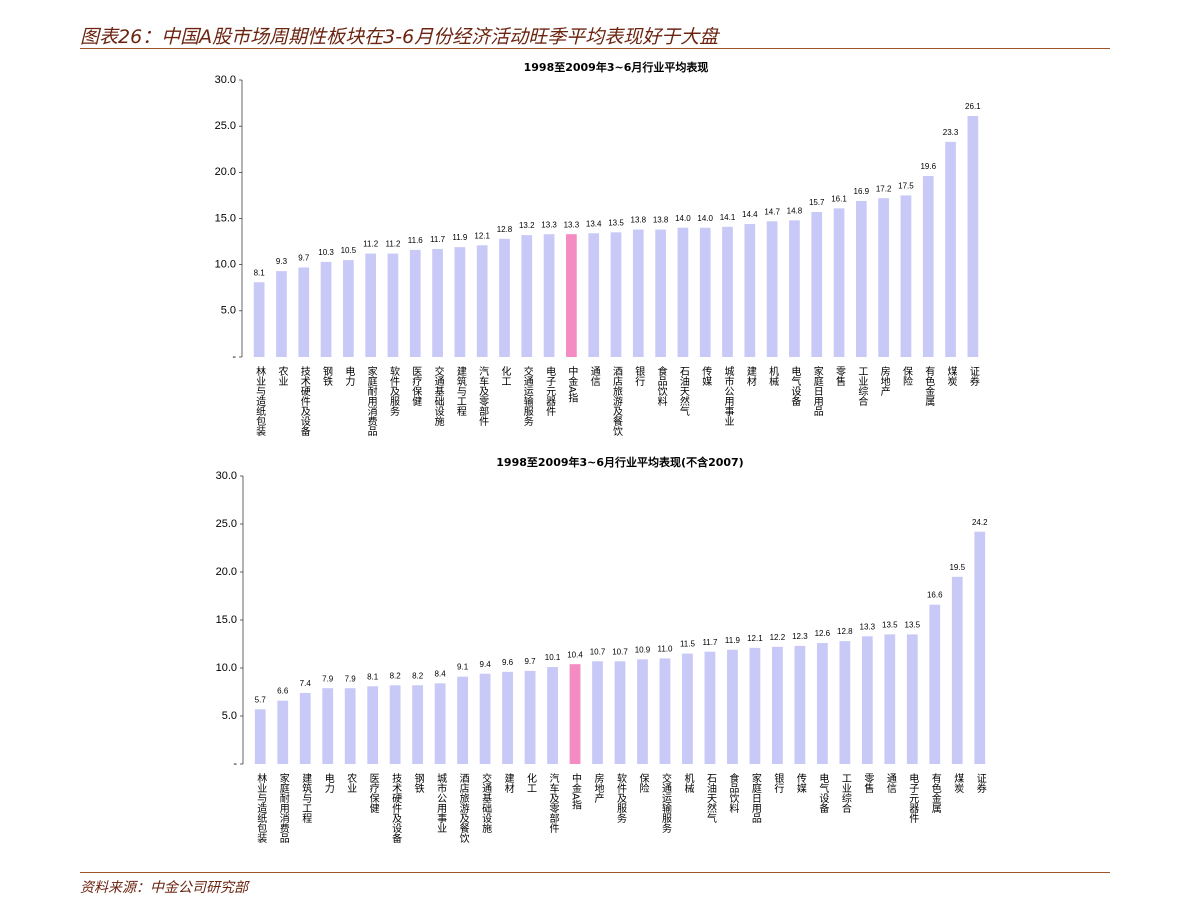  What do you see at coordinates (823, 633) in the screenshot?
I see `value-label: 12.6` at bounding box center [823, 633].